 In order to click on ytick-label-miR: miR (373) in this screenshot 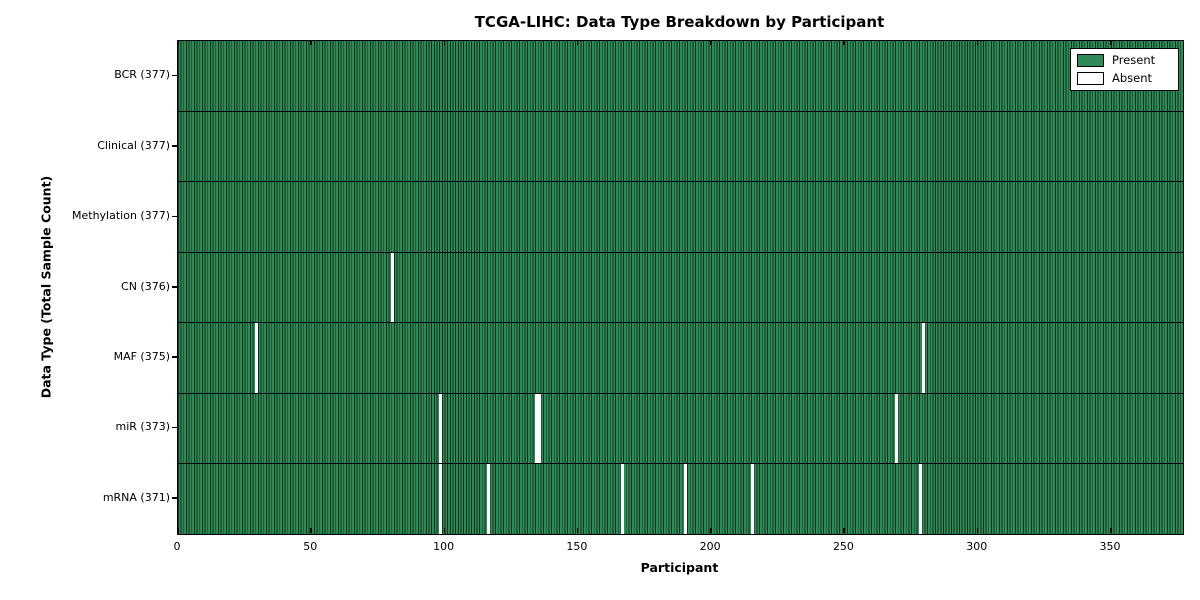, I will do `click(143, 427)`.